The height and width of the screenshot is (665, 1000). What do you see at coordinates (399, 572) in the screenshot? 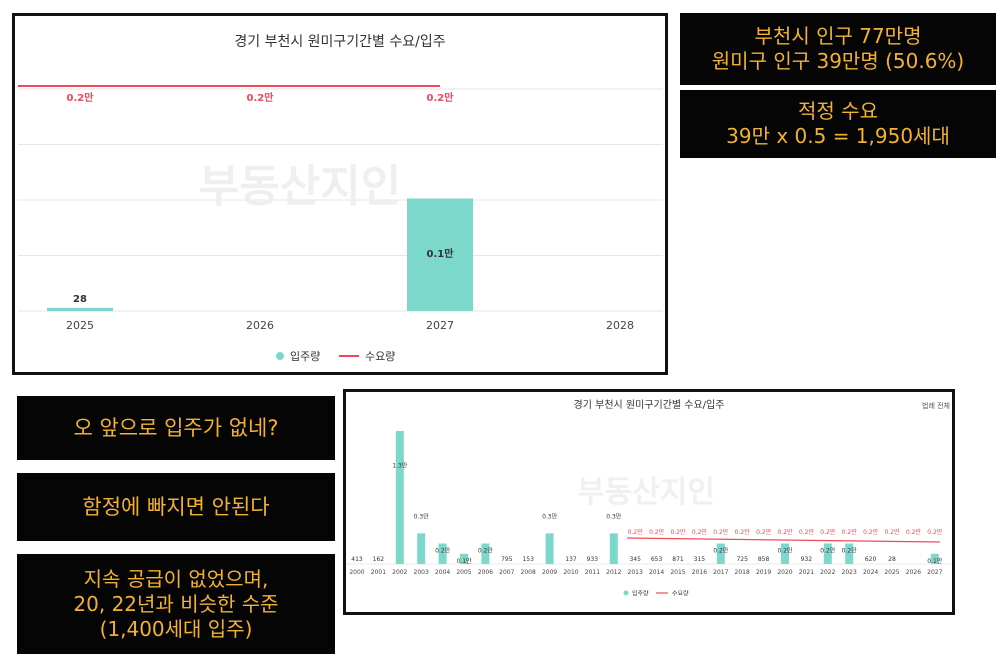
I see `chart-bottom-xtick-2002: 2002` at bounding box center [399, 572].